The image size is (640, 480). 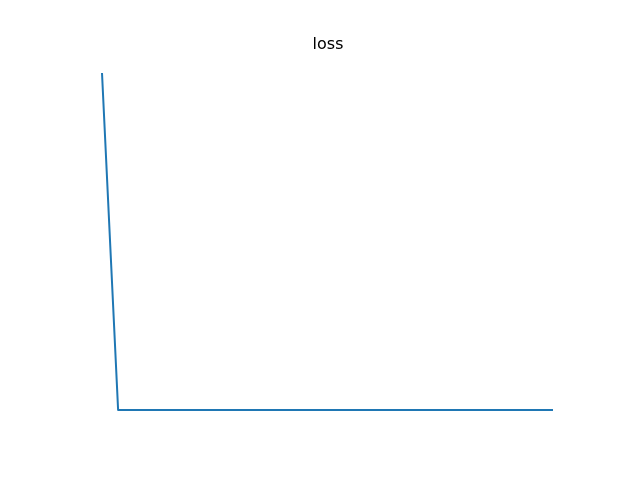 I want to click on chart-title: loss, so click(x=328, y=43).